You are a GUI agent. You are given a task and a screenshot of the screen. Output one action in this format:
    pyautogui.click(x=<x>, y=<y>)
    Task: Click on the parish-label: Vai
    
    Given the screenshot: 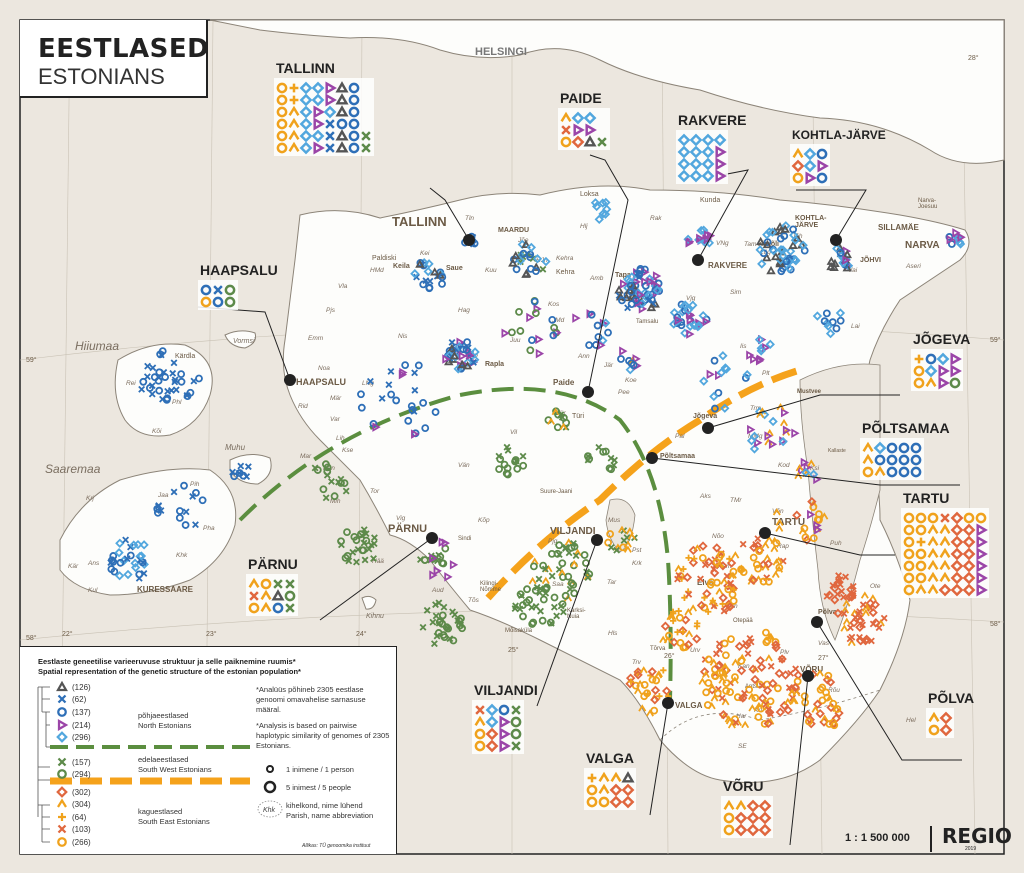 What is the action you would take?
    pyautogui.click(x=853, y=270)
    